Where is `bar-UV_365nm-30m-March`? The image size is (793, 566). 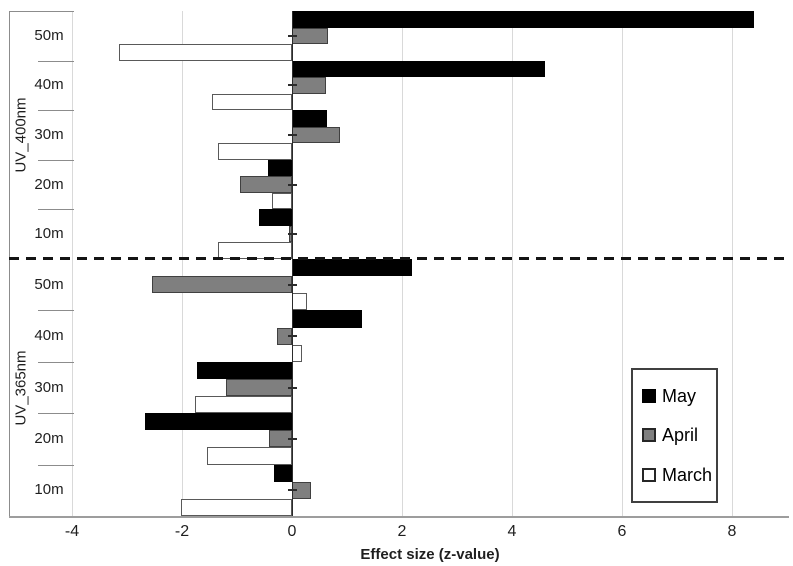 bar-UV_365nm-30m-March is located at coordinates (243, 405).